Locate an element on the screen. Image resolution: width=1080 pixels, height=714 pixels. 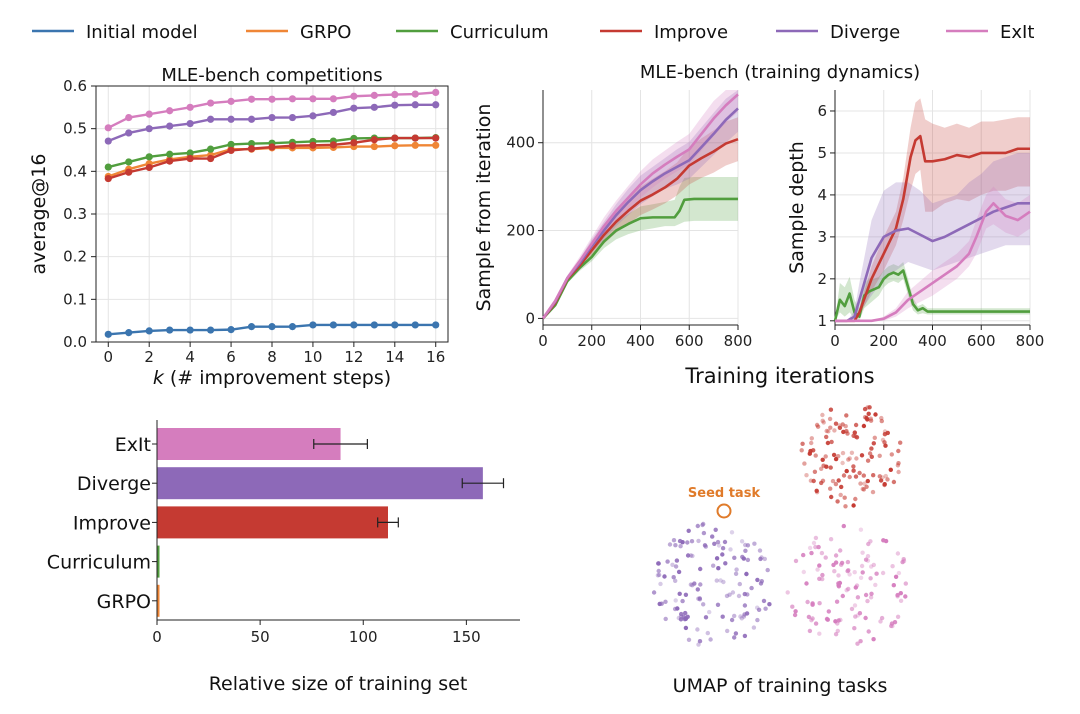
seed-task-marker is located at coordinates (724, 511).